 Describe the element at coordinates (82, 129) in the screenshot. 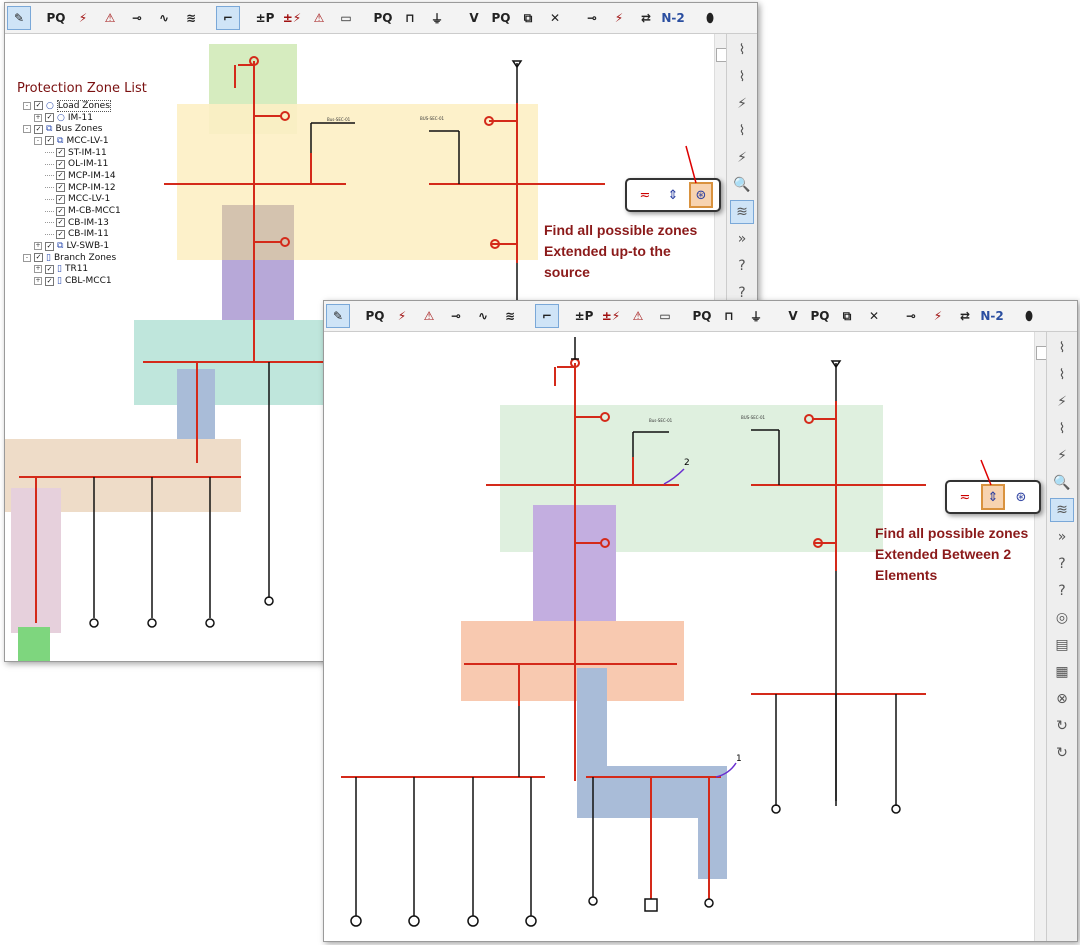

I see `tree-item: - ✓ ⧉ Bus Zones` at that location.